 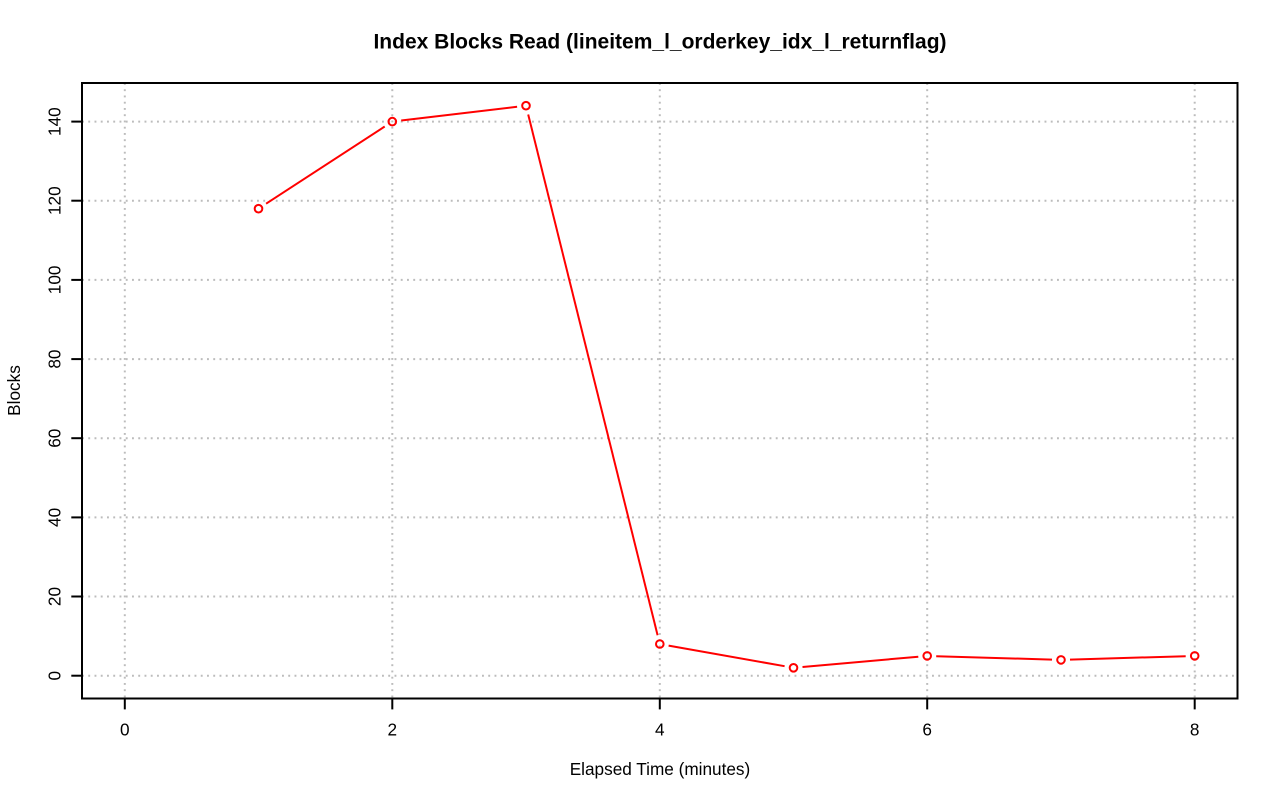 What do you see at coordinates (1195, 730) in the screenshot?
I see `svg-text: 8` at bounding box center [1195, 730].